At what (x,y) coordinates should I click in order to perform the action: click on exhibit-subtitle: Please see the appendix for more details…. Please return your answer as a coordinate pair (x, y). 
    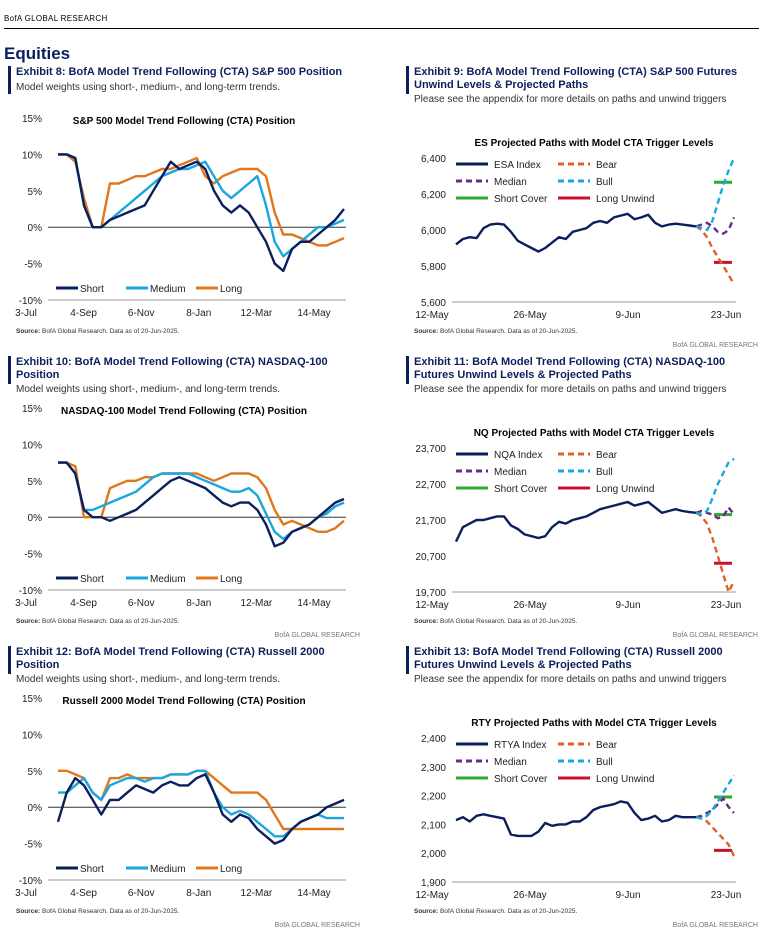
    Looking at the image, I should click on (570, 679).